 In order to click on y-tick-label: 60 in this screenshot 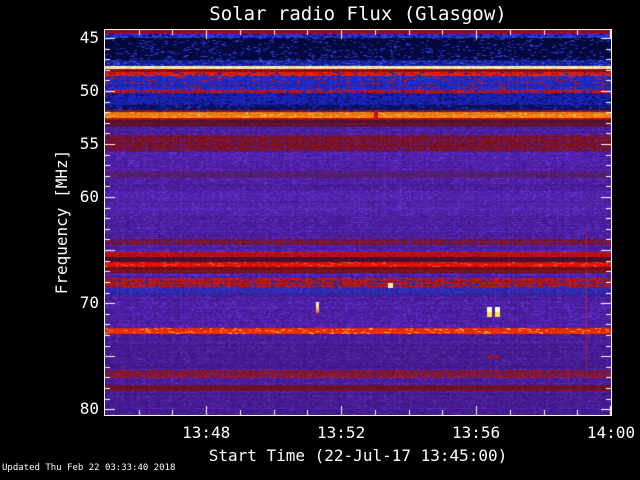, I will do `click(89, 197)`.